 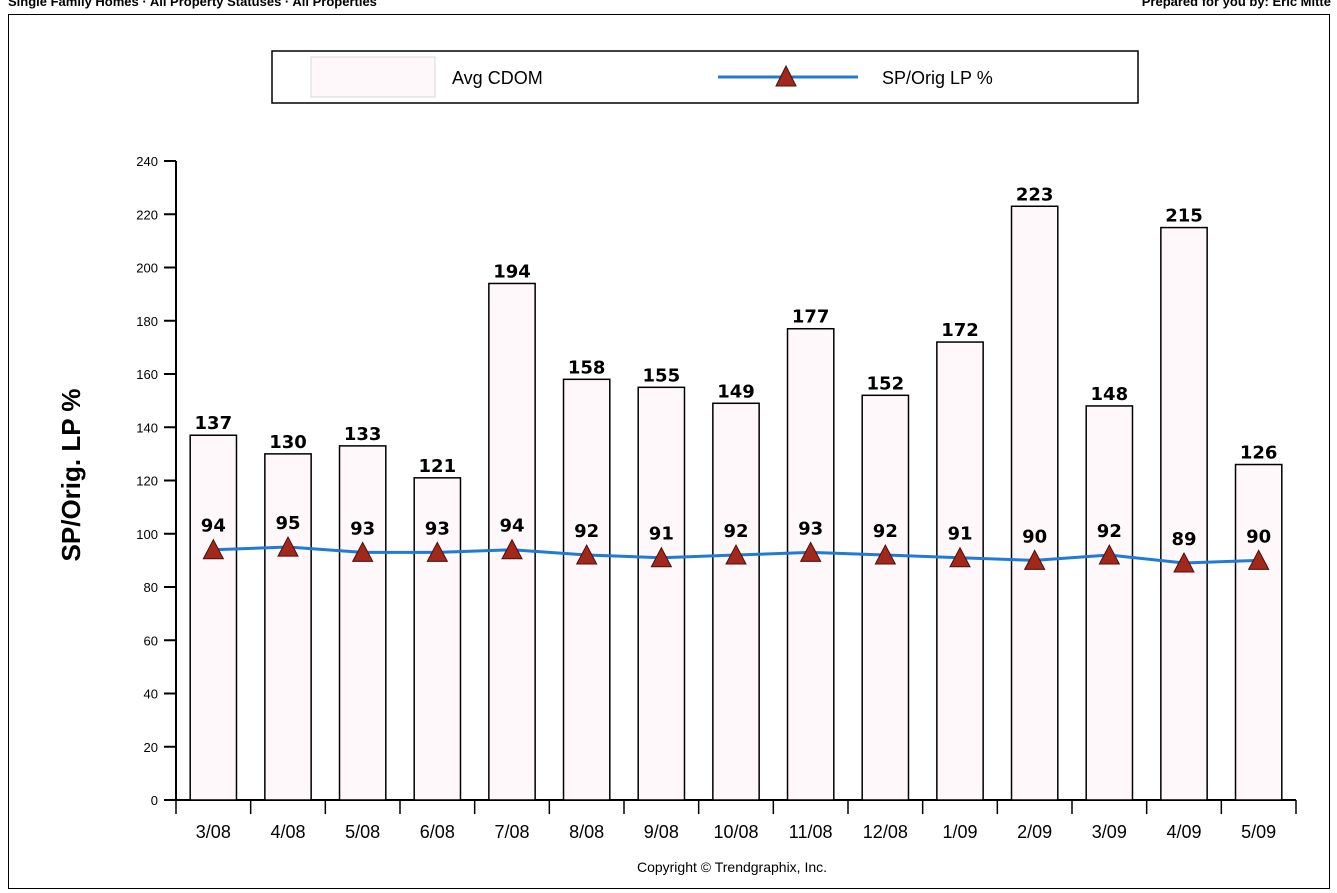 I want to click on y-ticks: 0 20 40 60 80 100 120 140 160 180 200 220 240, so click(x=156, y=481).